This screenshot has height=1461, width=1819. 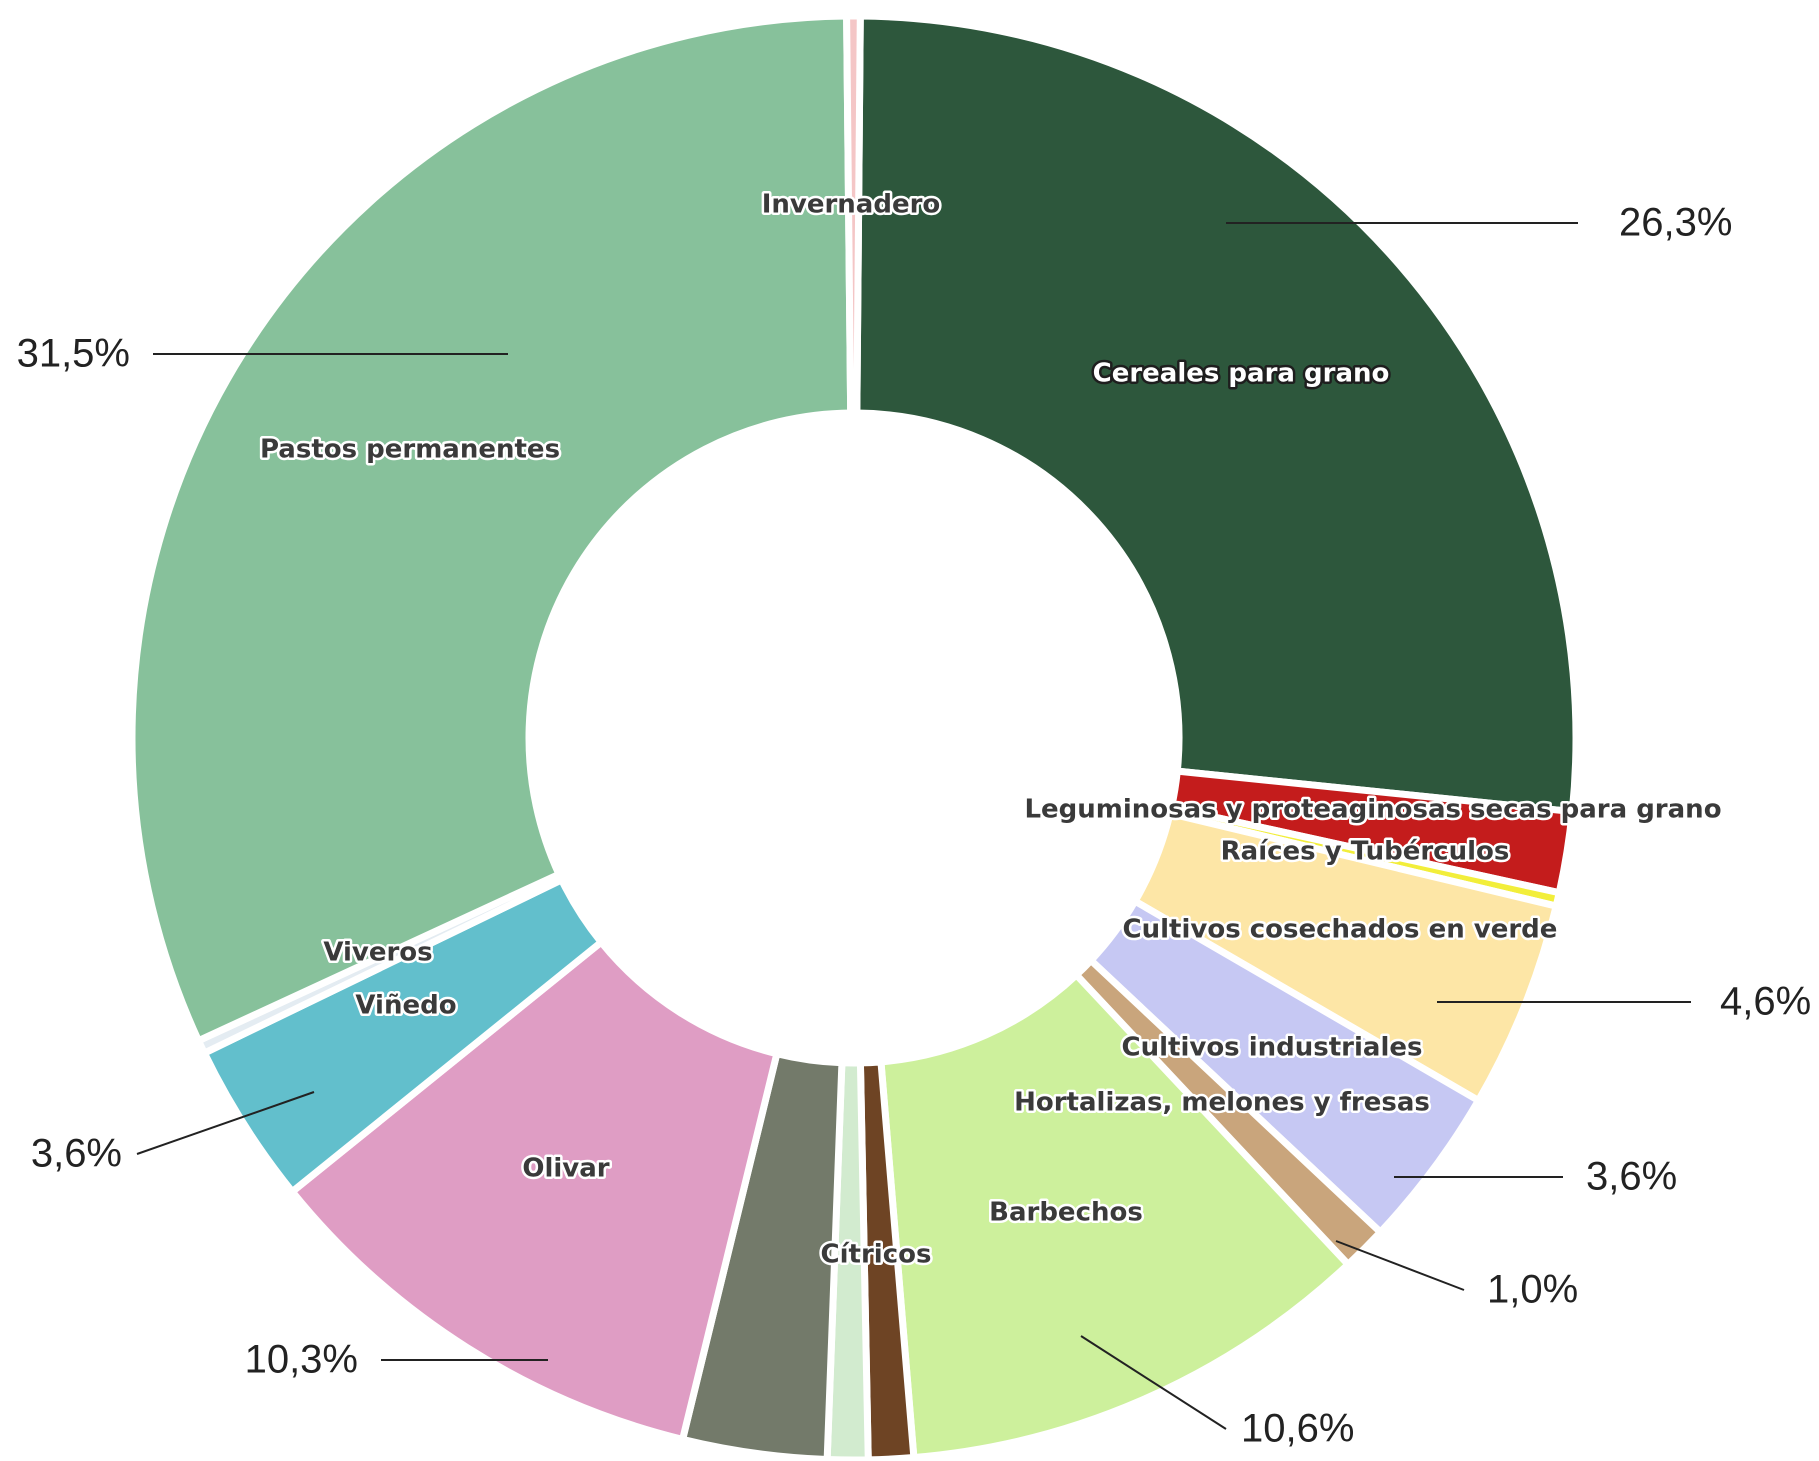 What do you see at coordinates (1222, 1103) in the screenshot?
I see `category-label: Hortalizas, melones y fresas` at bounding box center [1222, 1103].